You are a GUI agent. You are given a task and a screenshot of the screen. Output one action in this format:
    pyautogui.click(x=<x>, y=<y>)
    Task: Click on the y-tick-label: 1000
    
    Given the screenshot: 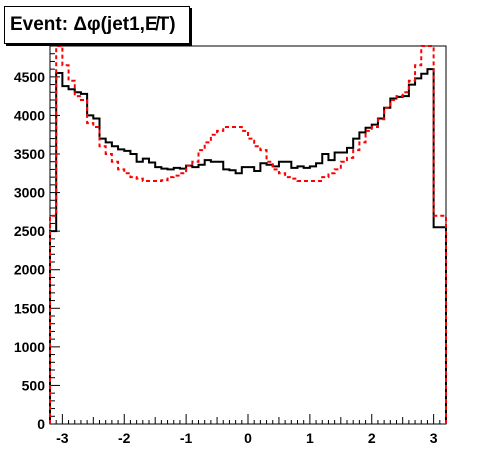 What is the action you would take?
    pyautogui.click(x=29, y=347)
    